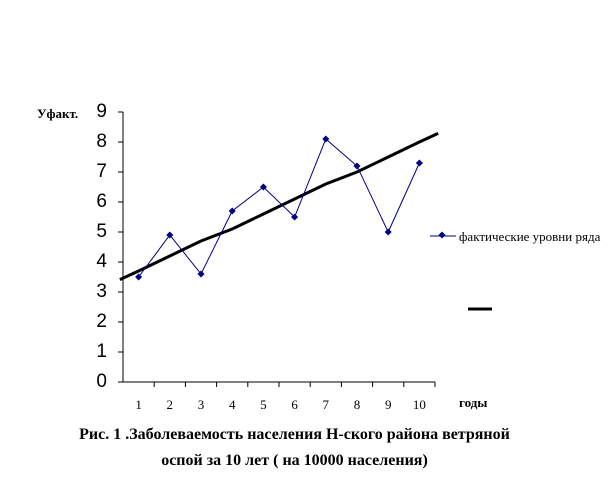 The width and height of the screenshot is (612, 479). I want to click on y-tick-label: 4, so click(101, 261).